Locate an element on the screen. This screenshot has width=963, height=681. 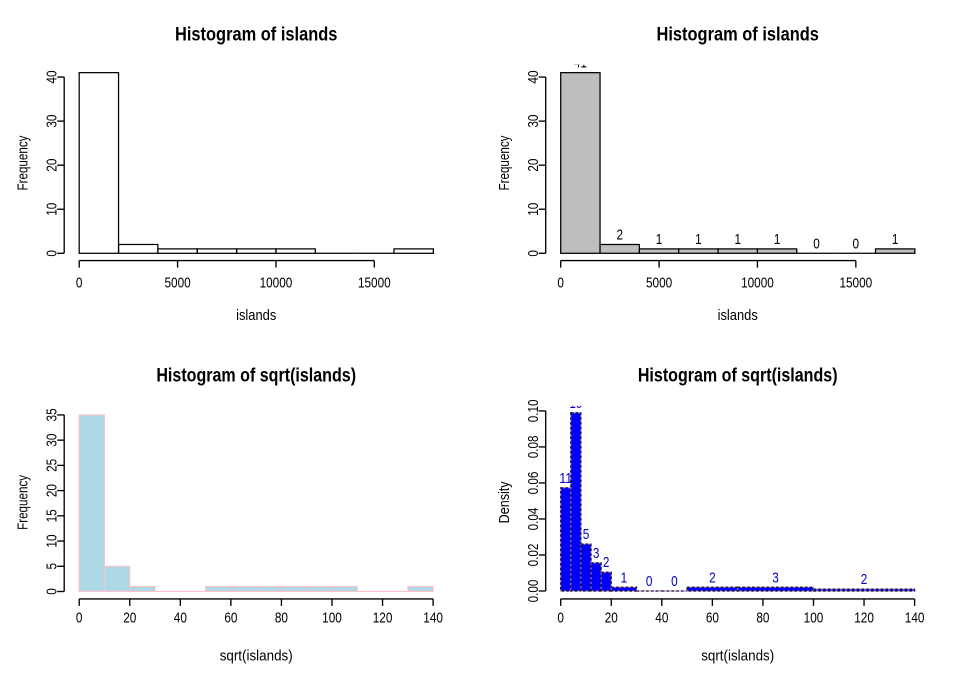
svg-text: 0.10 is located at coordinates (533, 411).